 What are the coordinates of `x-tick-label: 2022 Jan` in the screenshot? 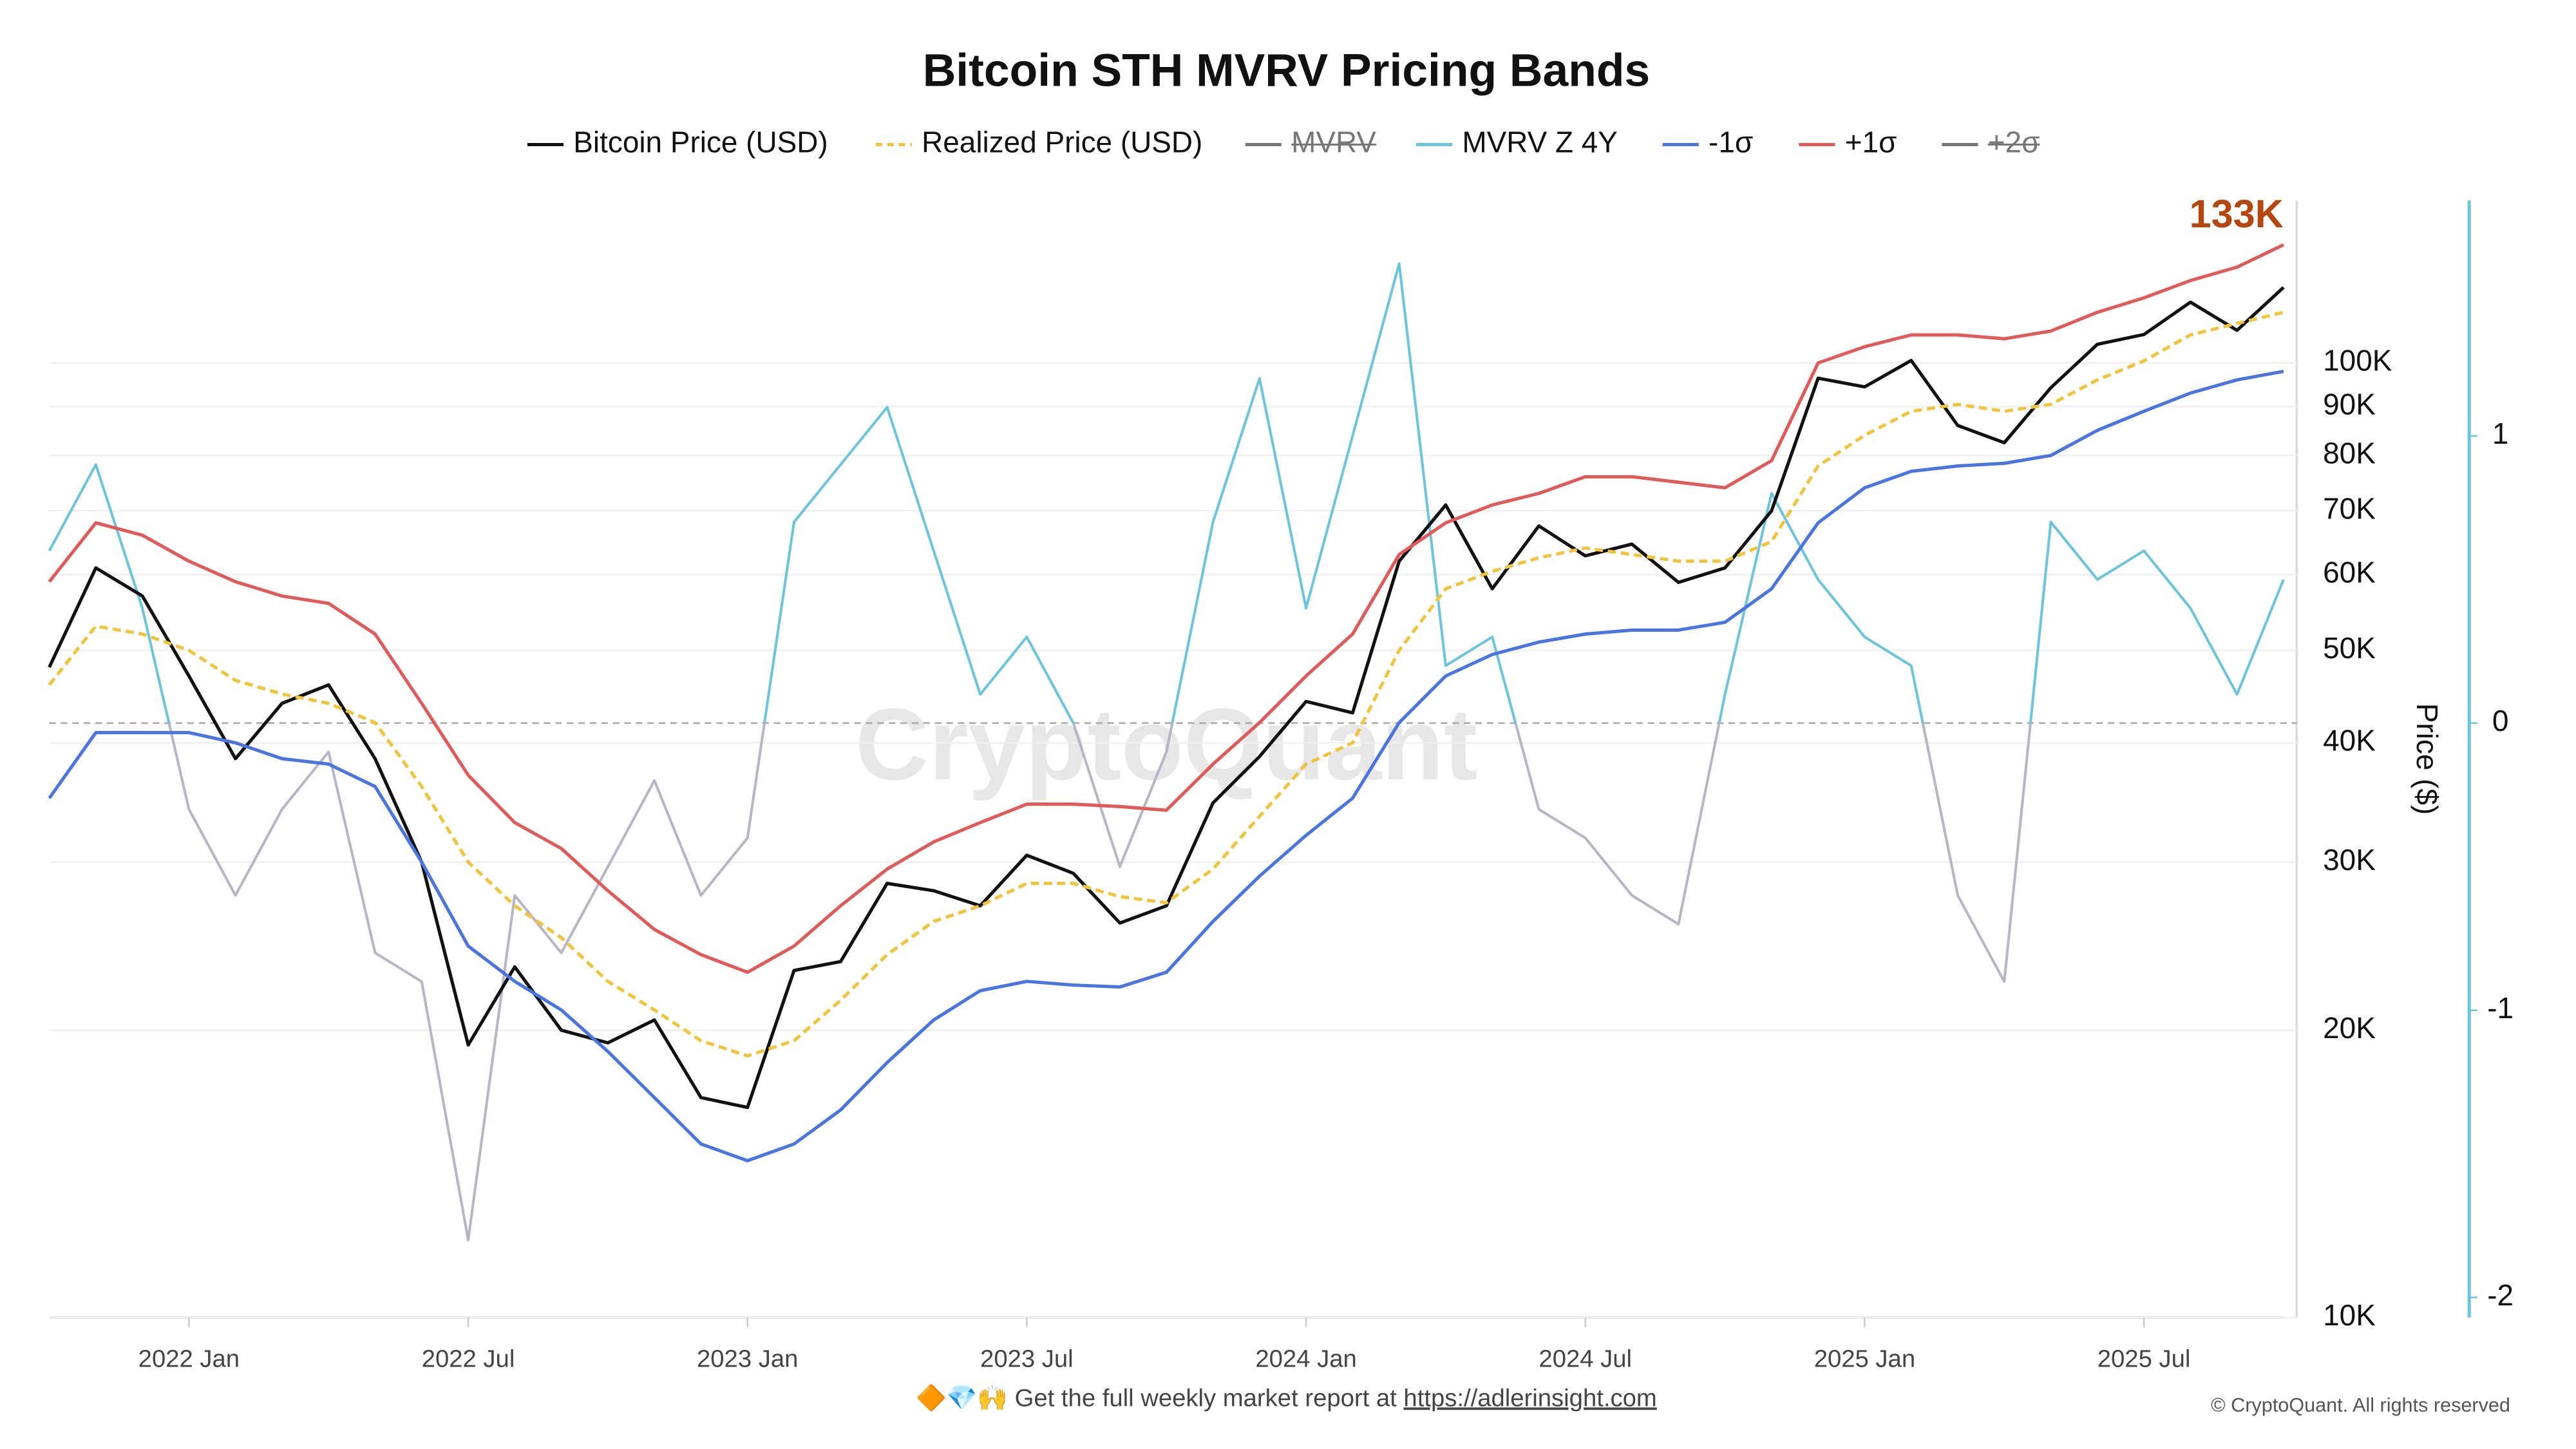 It's located at (189, 1358).